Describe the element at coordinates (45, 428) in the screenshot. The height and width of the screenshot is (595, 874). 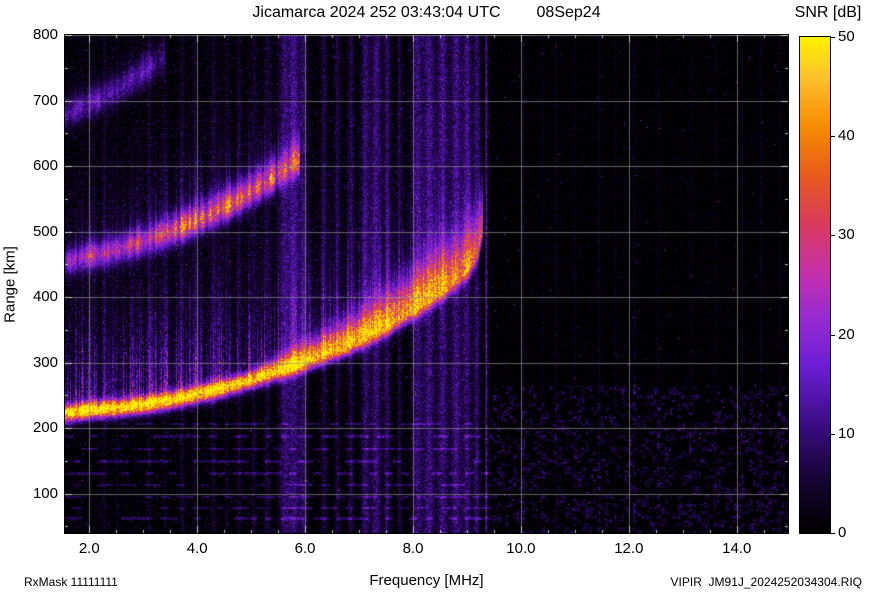
I see `y-tick-label: 200` at that location.